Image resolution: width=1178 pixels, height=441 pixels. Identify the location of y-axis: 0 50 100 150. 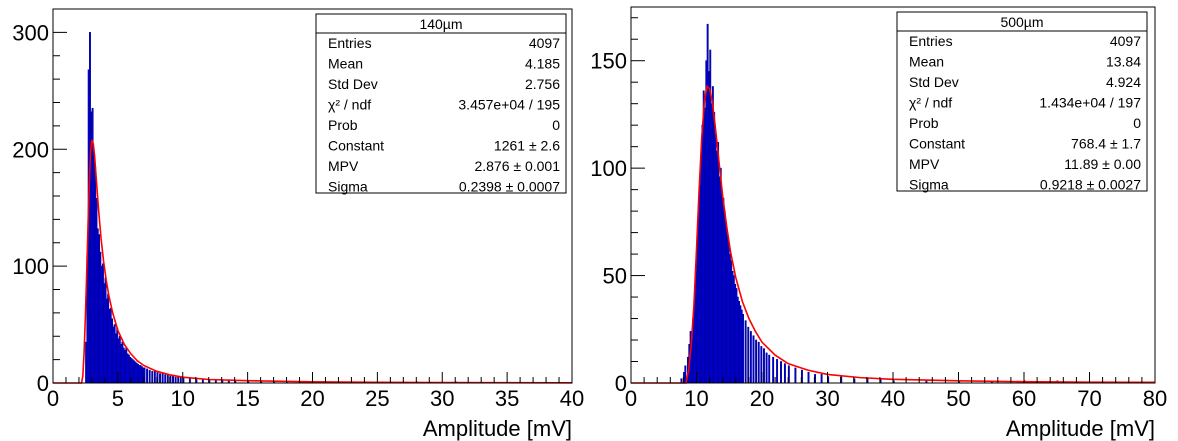
(617, 206).